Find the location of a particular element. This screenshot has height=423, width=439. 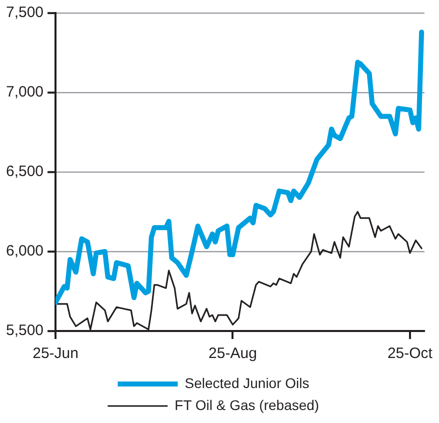

y-tick-label: 6,000 is located at coordinates (25, 251).